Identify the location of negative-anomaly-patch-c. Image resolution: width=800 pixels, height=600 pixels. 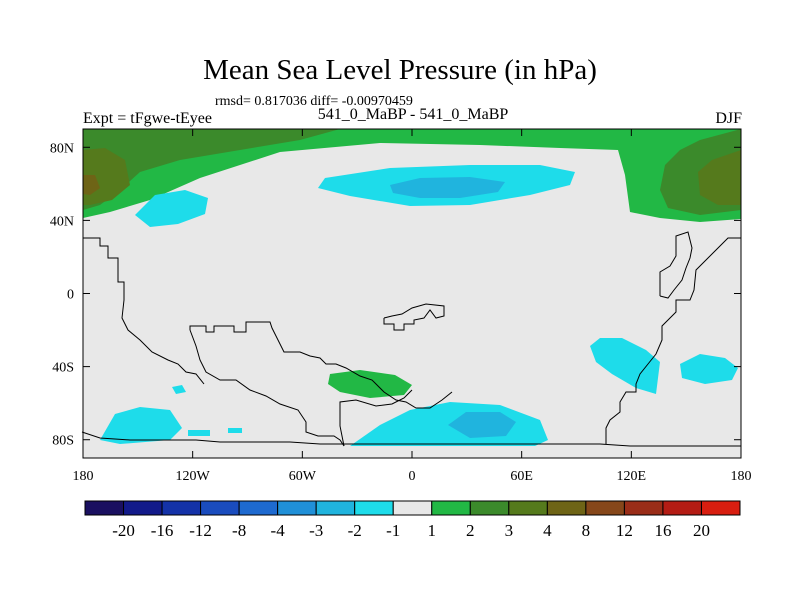
(235, 430).